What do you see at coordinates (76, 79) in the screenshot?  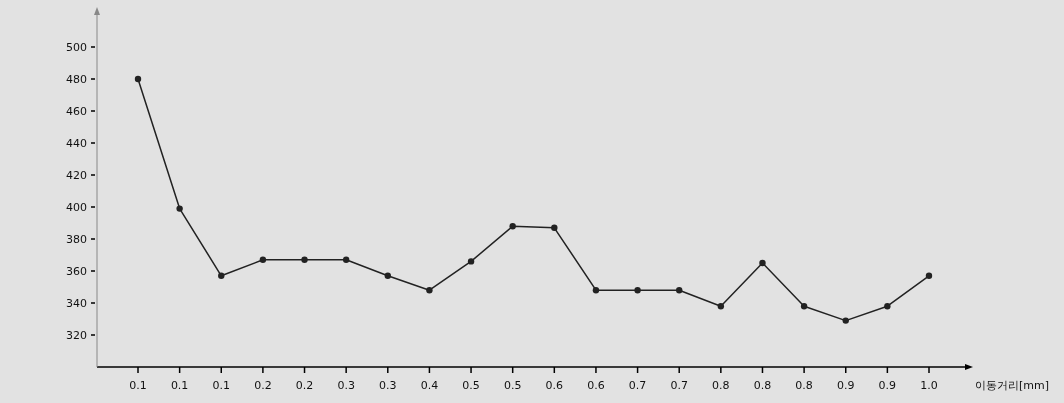 I see `y-tick-label: 480` at bounding box center [76, 79].